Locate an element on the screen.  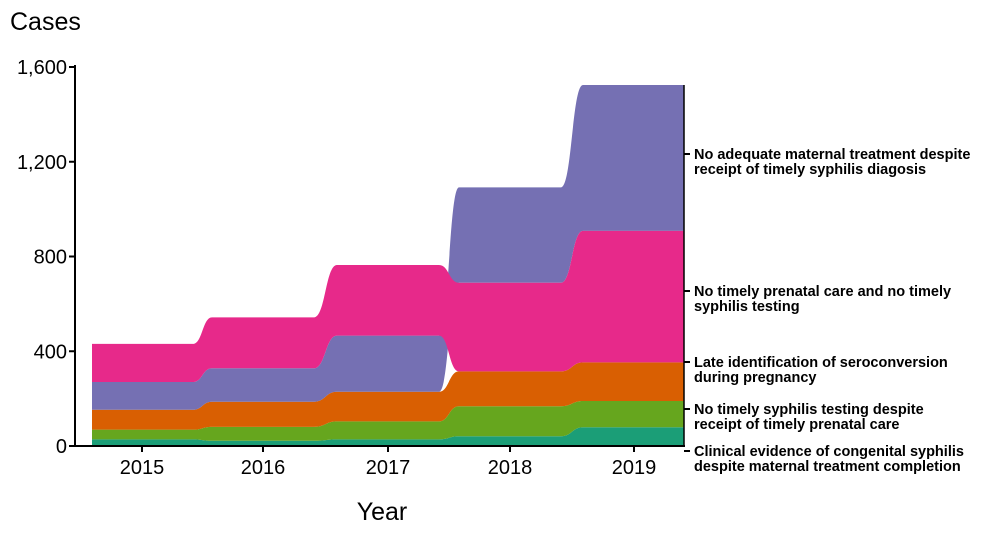
x-tick-label: 2017 is located at coordinates (388, 468).